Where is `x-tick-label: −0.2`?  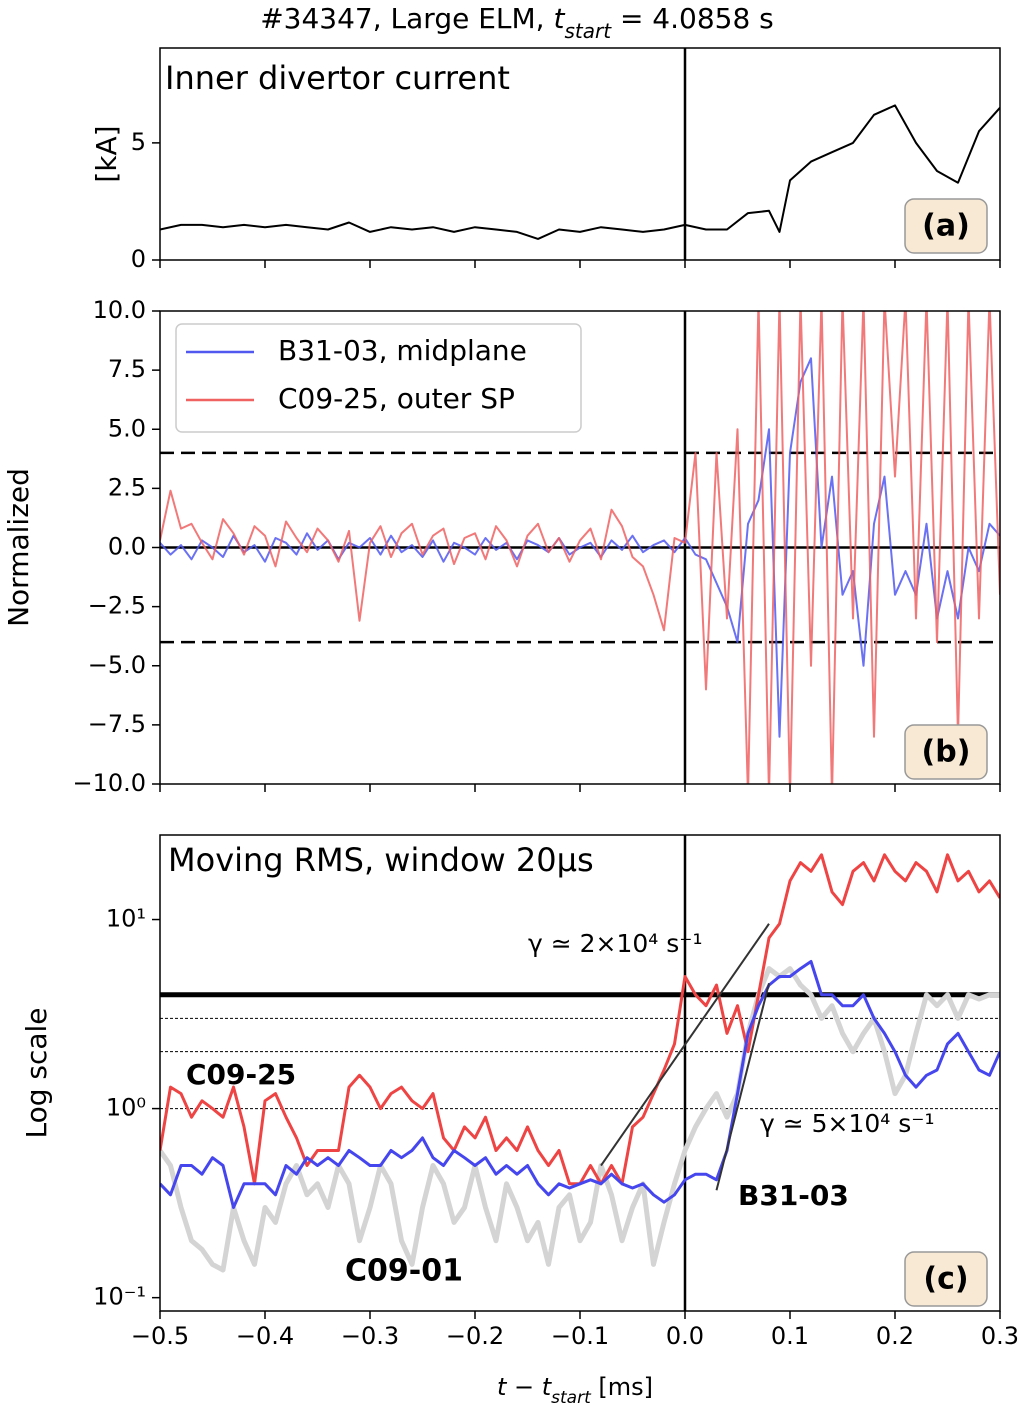 x-tick-label: −0.2 is located at coordinates (475, 1336).